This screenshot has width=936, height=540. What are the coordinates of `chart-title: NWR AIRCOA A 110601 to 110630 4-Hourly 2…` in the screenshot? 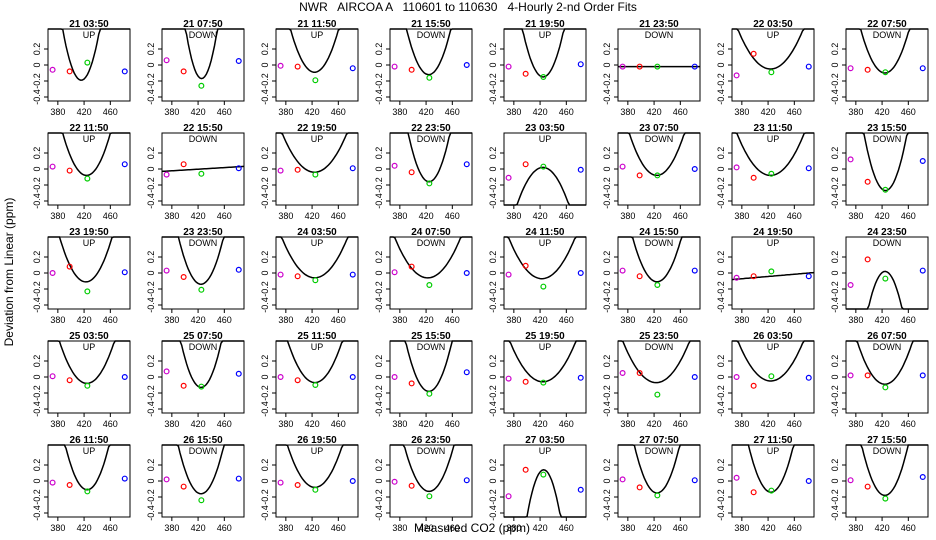 It's located at (468, 7).